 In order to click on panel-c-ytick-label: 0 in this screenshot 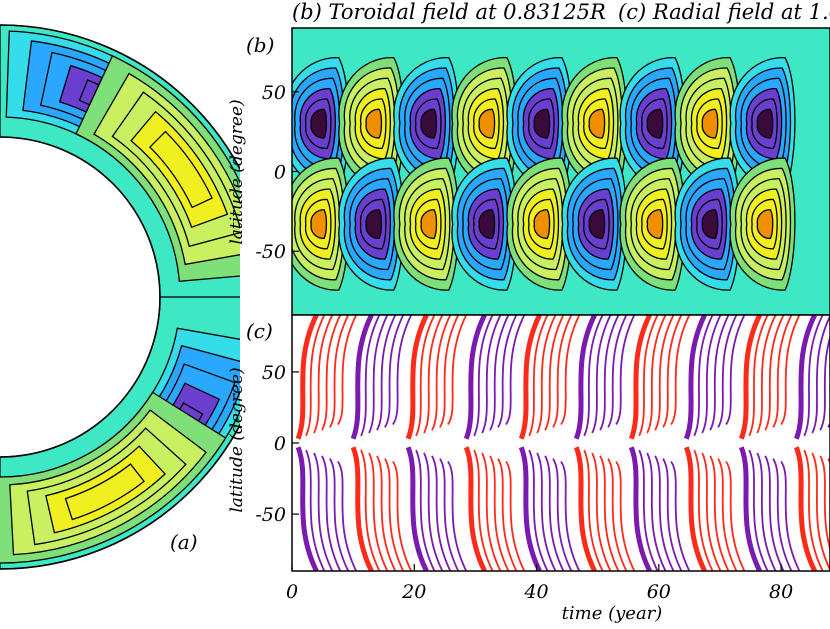, I will do `click(280, 444)`.